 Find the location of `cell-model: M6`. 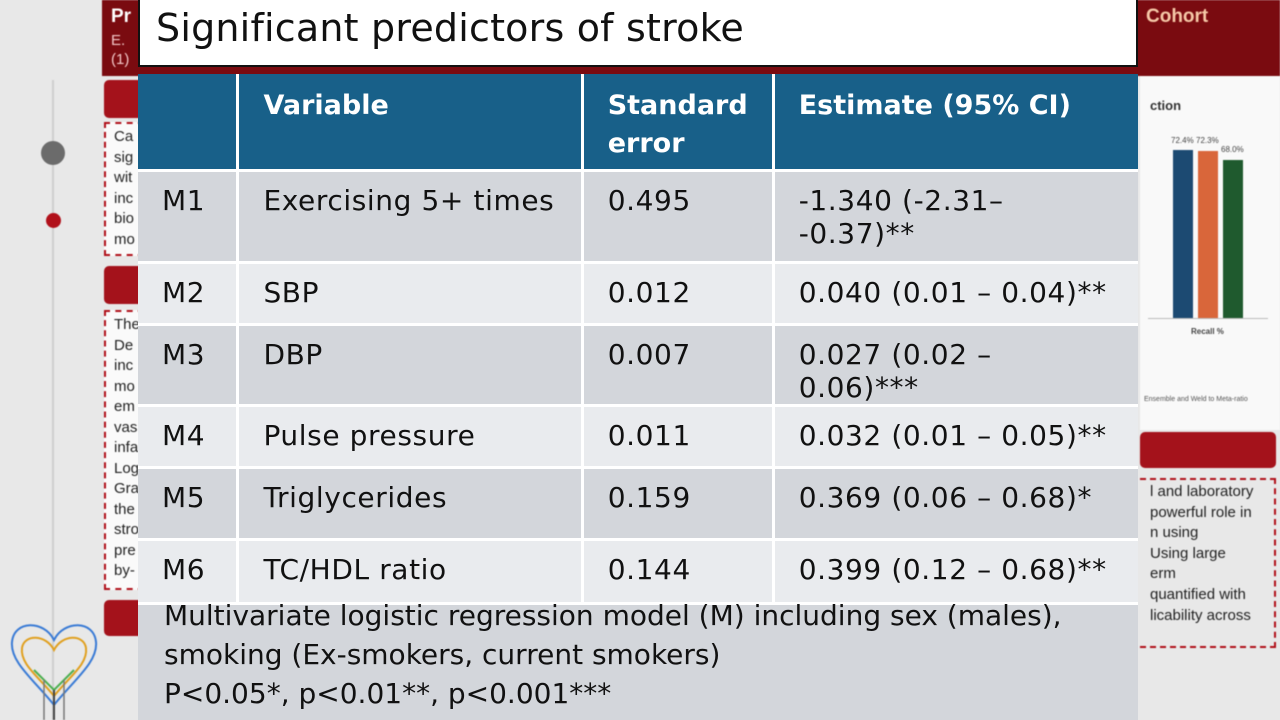

cell-model: M6 is located at coordinates (189, 571).